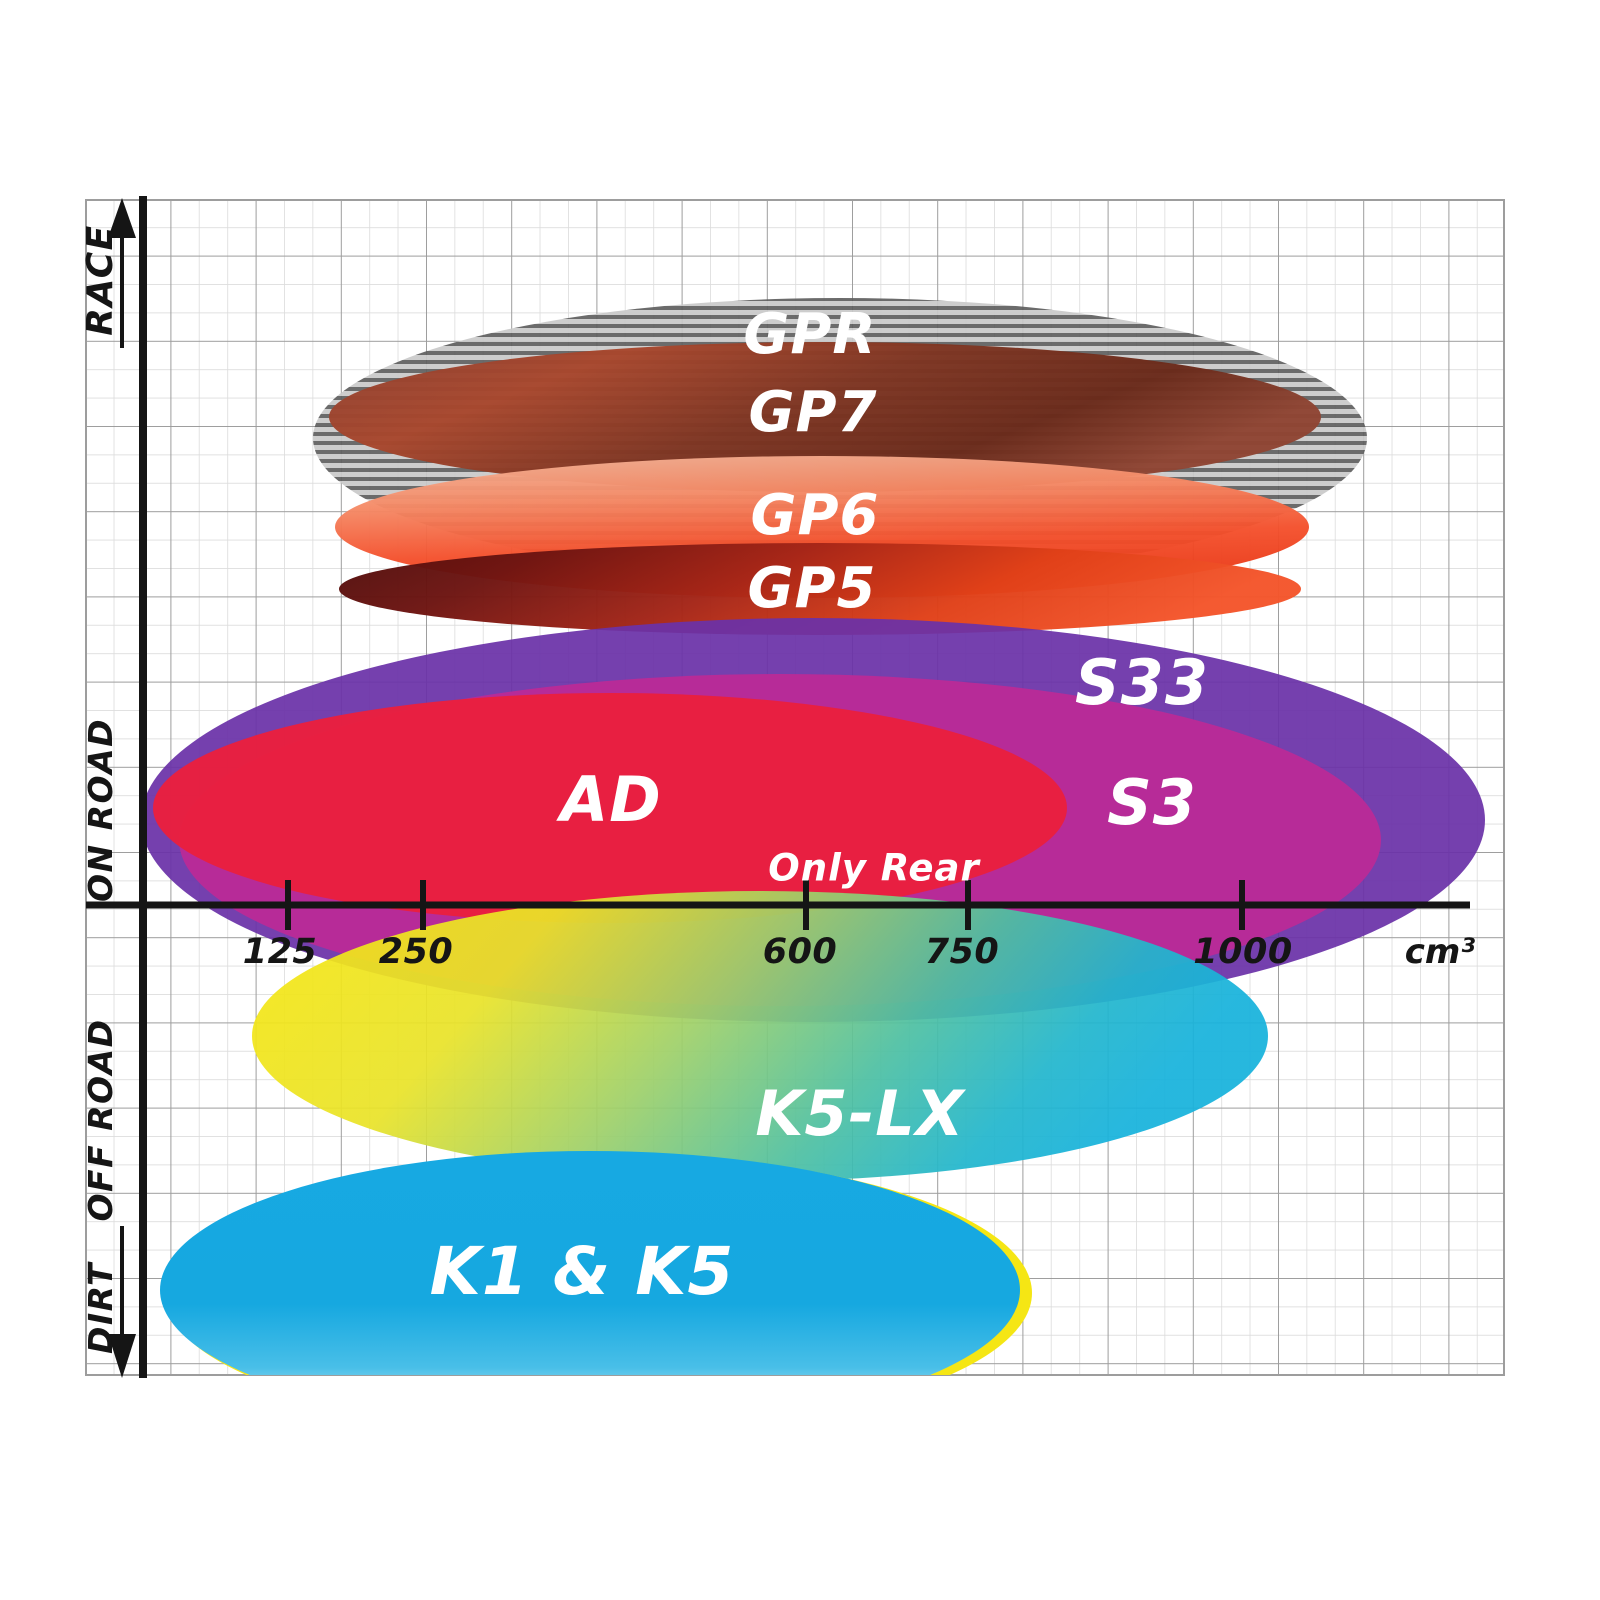  What do you see at coordinates (582, 1271) in the screenshot?
I see `label-k1k5: K1 & K5` at bounding box center [582, 1271].